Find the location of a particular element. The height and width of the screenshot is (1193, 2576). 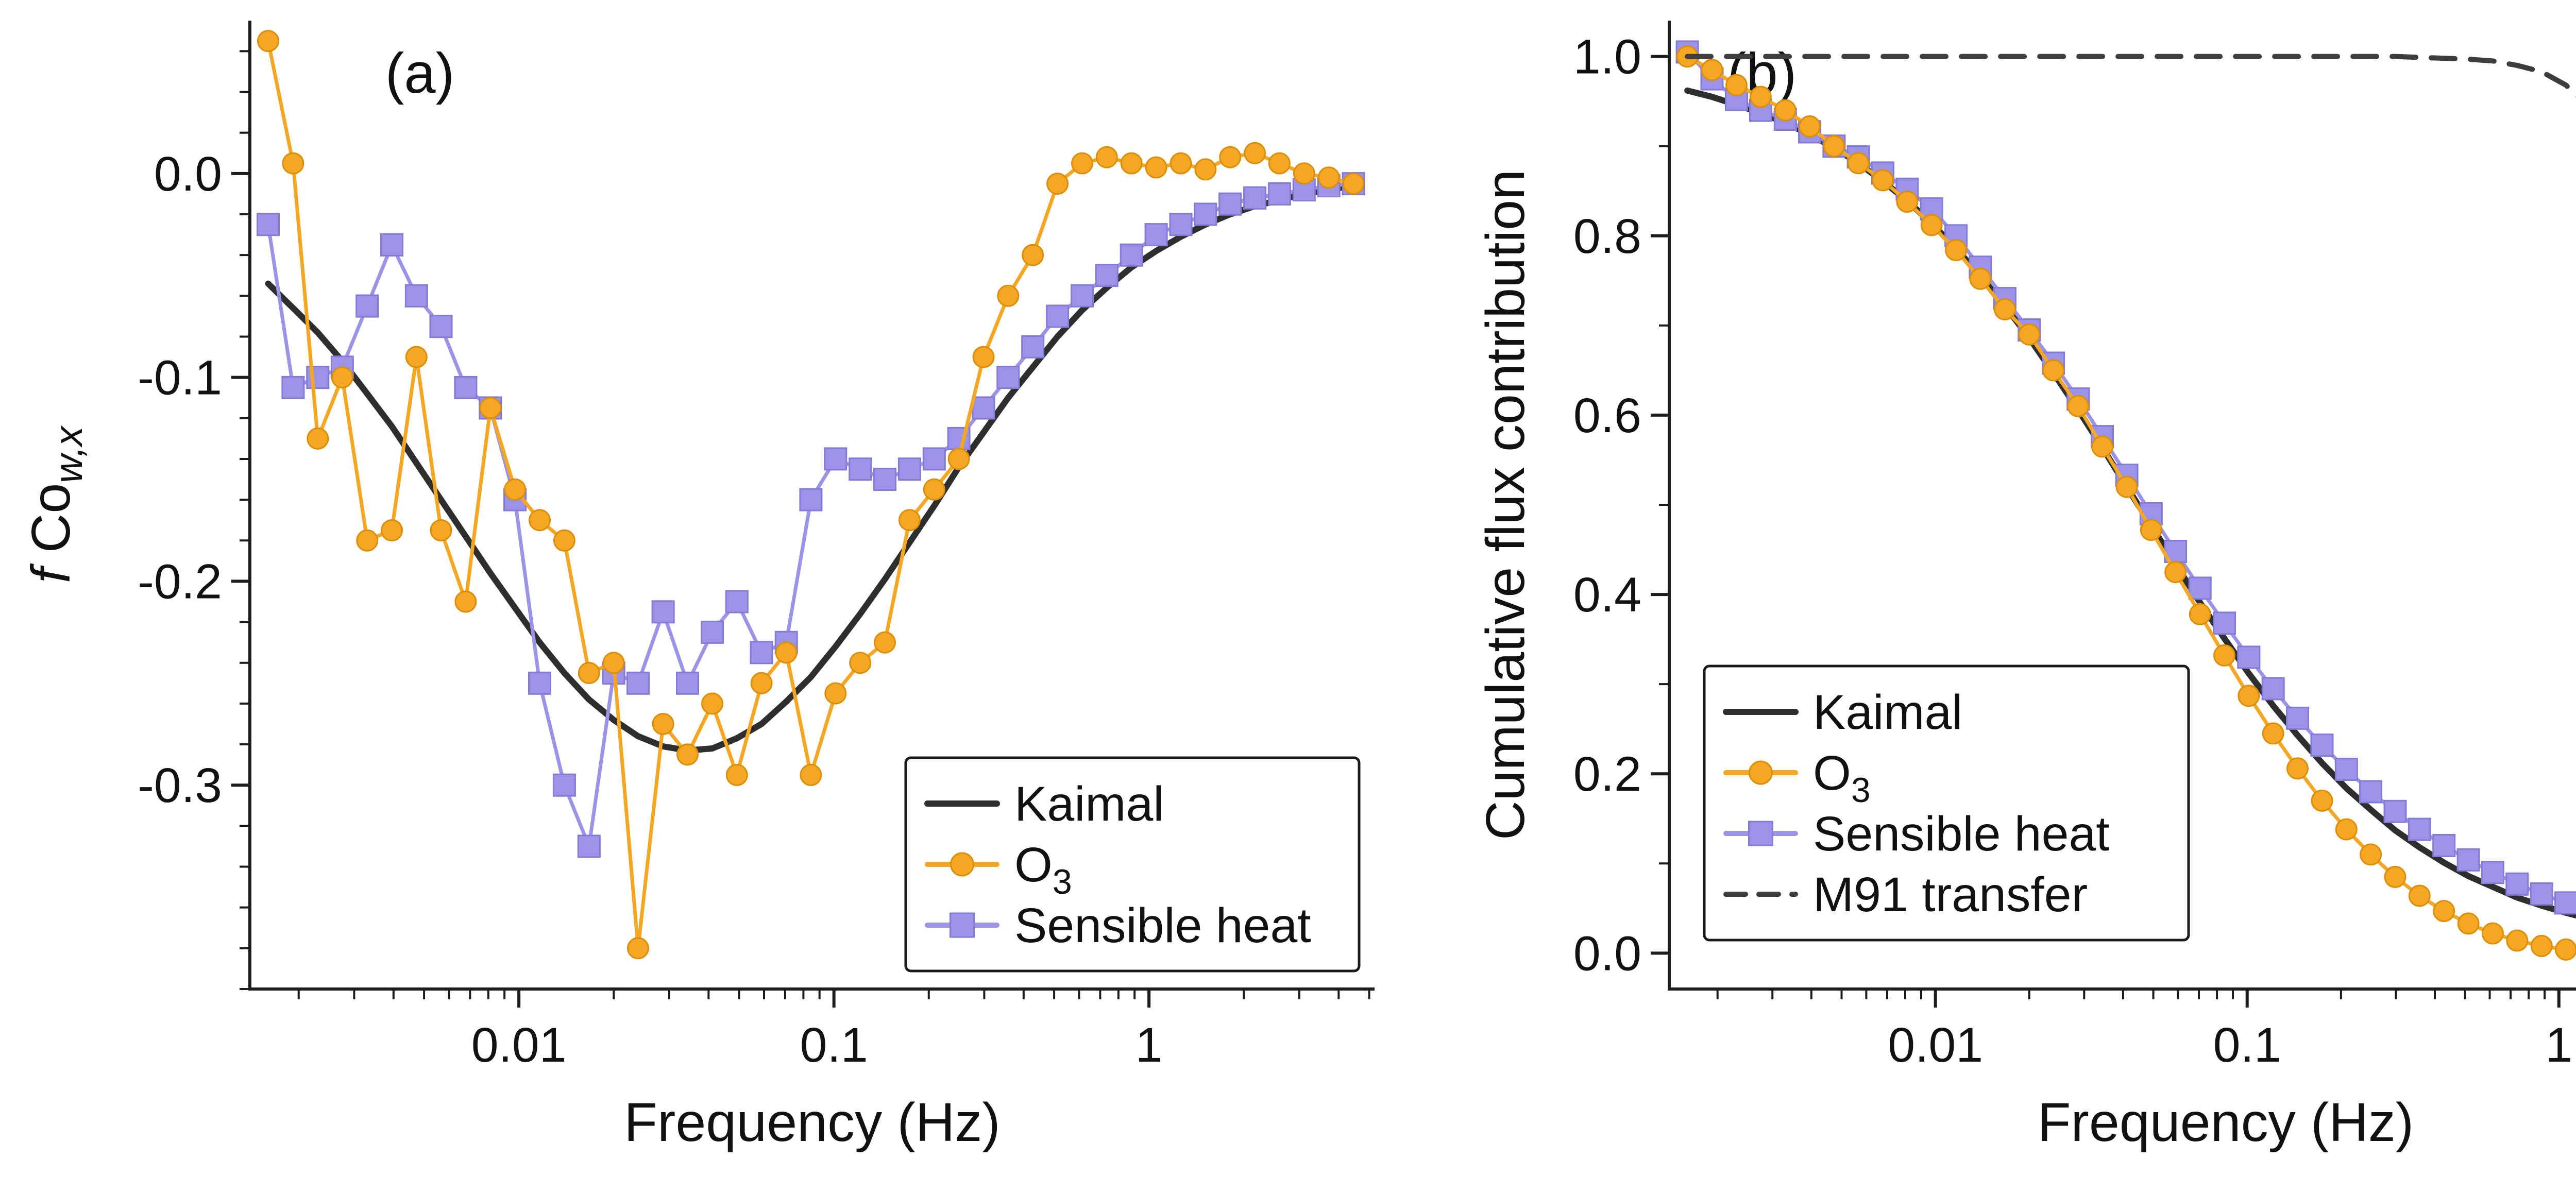

series-m91-transfer is located at coordinates (2130, 76).